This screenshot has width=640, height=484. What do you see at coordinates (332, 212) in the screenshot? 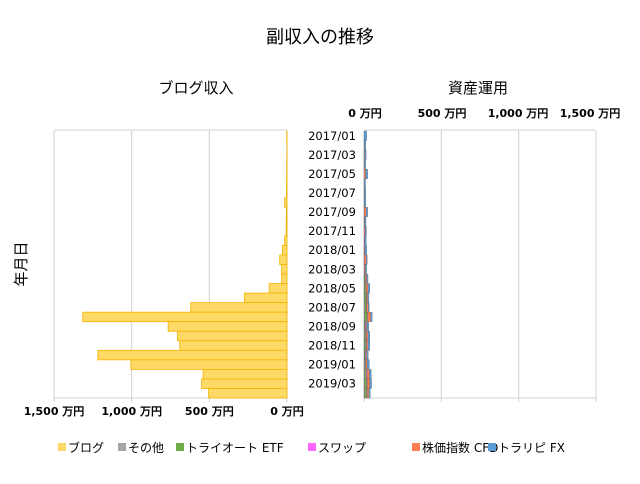
I see `category-label: 2017/09` at bounding box center [332, 212].